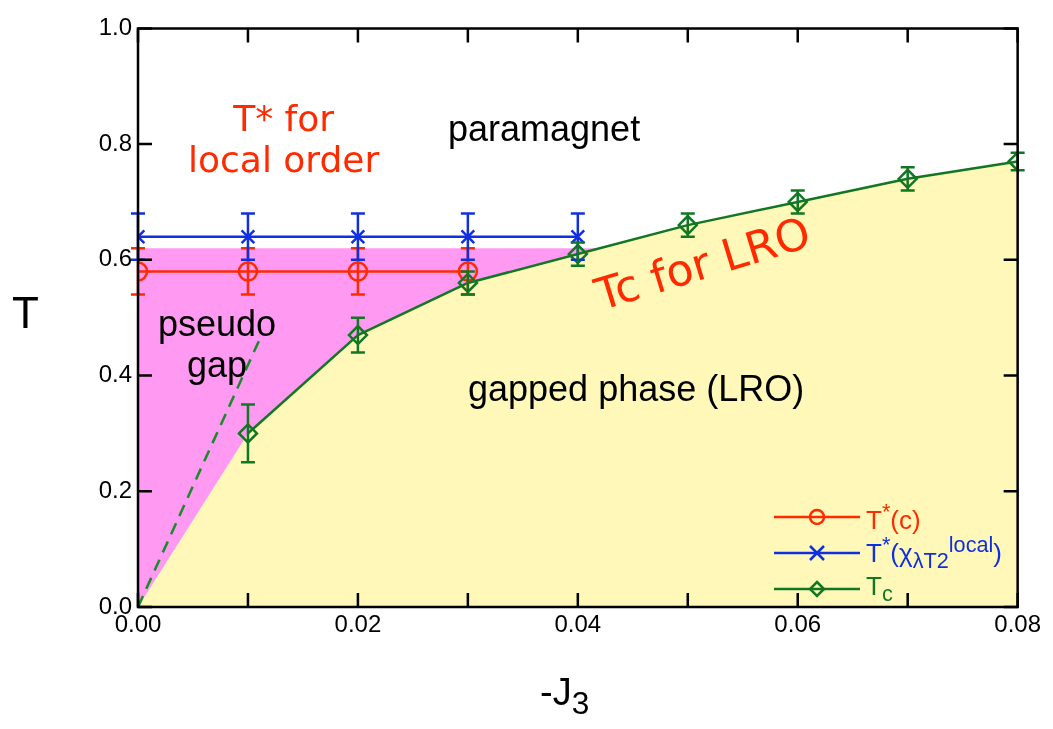 The height and width of the screenshot is (729, 1053). I want to click on y-tick-label: 0.4, so click(115, 374).